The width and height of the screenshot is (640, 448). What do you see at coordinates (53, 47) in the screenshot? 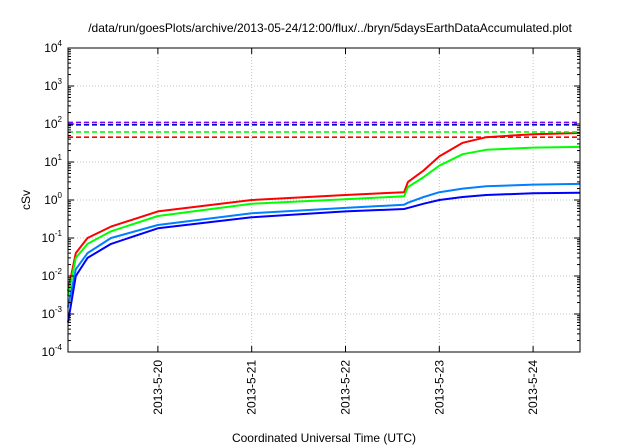
I see `y-tick-label: 10⁴` at bounding box center [53, 47].